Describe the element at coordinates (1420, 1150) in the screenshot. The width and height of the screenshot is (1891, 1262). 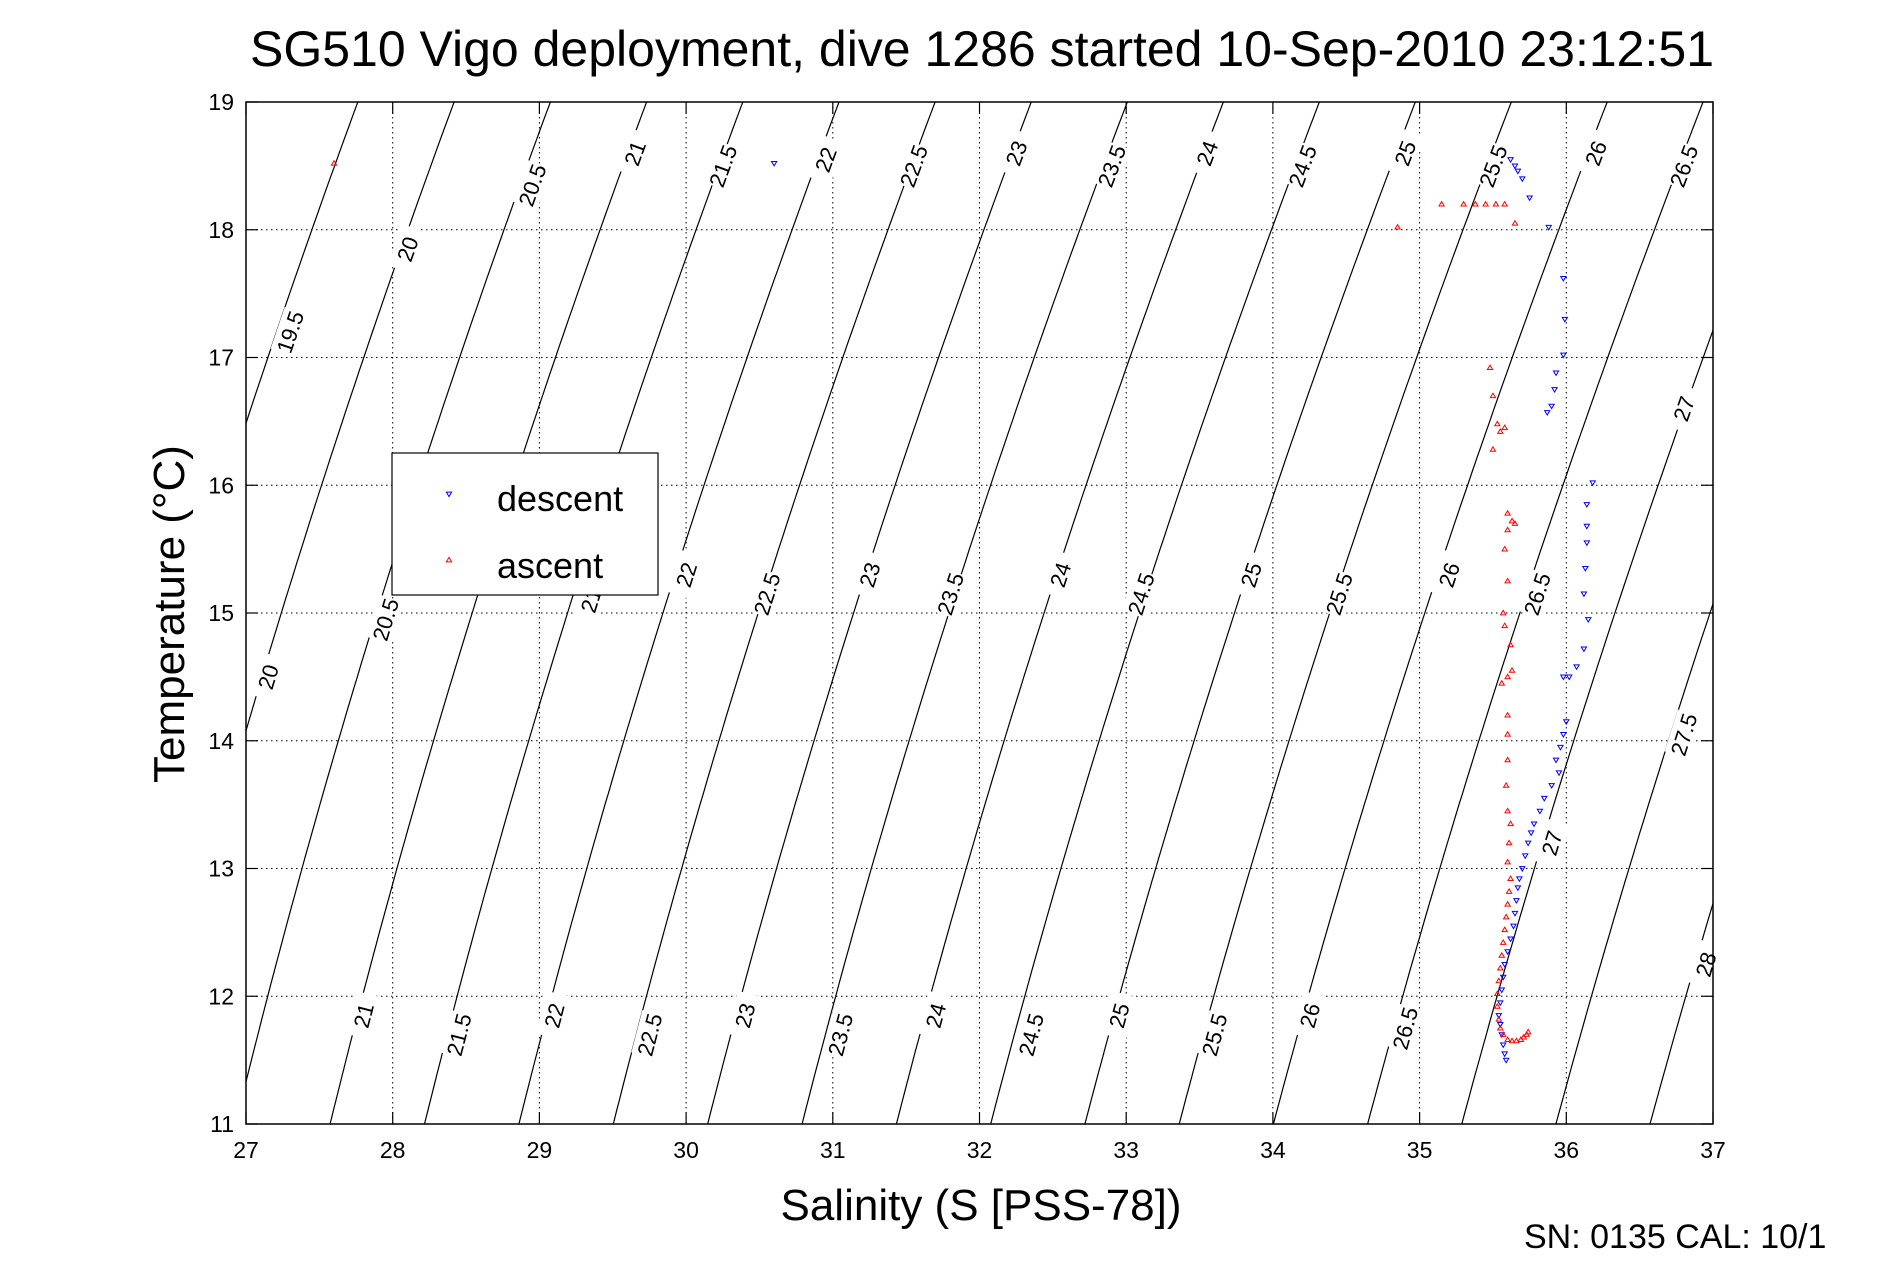
I see `x-tick-label: 35` at that location.